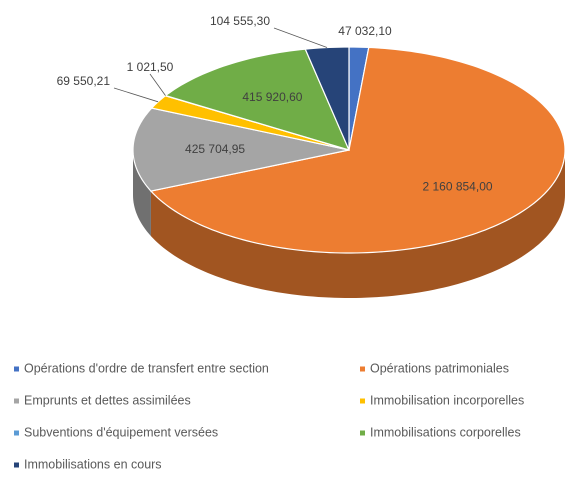  Describe the element at coordinates (272, 97) in the screenshot. I see `data-label: 415 920,60` at that location.